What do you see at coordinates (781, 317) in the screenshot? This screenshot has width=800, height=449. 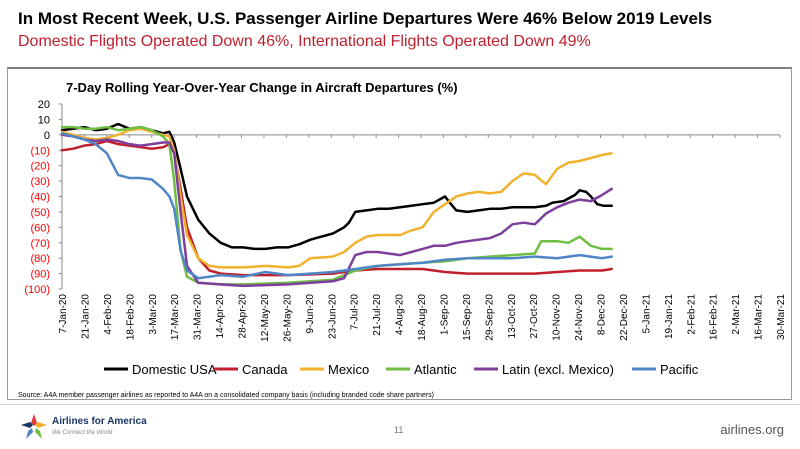 I see `x-tick-label: 30-Mar-21` at bounding box center [781, 317].